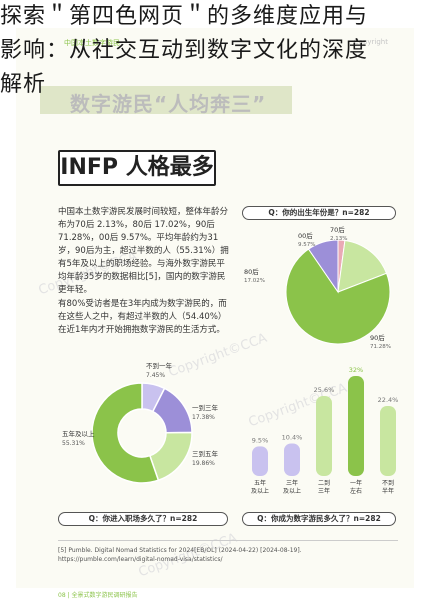 The height and width of the screenshot is (600, 423). What do you see at coordinates (73, 443) in the screenshot?
I see `donut-value-label: 55.31%` at bounding box center [73, 443].